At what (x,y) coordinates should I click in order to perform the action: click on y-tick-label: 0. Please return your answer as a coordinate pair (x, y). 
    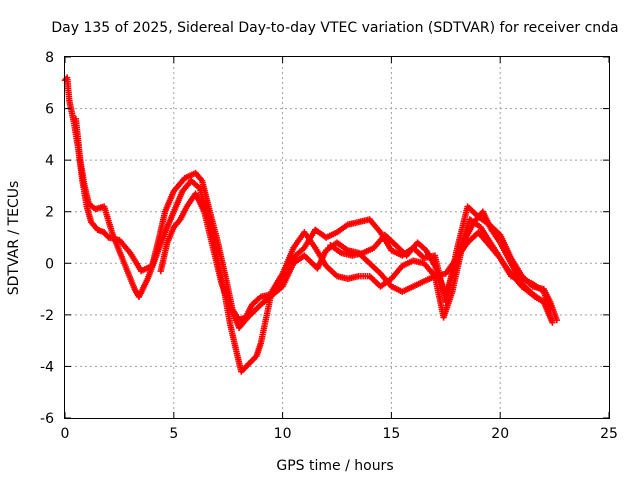
    Looking at the image, I should click on (49, 264).